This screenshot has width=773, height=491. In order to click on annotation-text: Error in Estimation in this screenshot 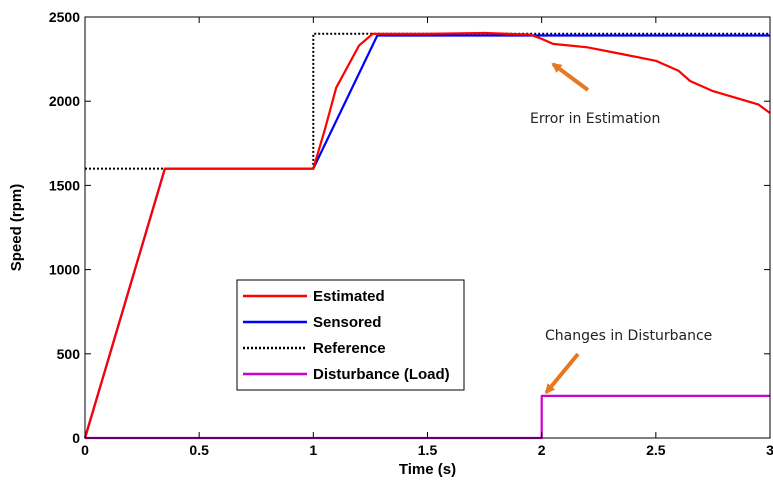, I will do `click(595, 119)`.